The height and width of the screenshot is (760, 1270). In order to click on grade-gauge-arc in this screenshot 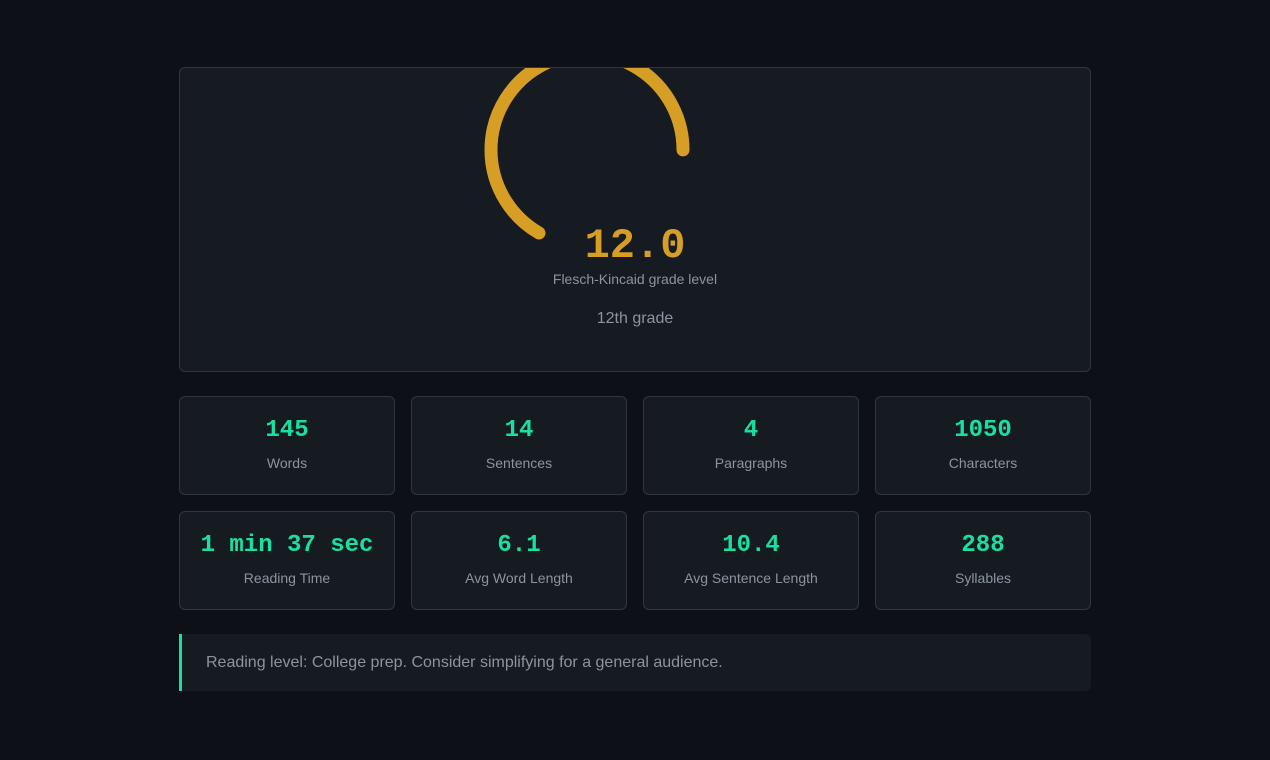, I will do `click(587, 154)`.